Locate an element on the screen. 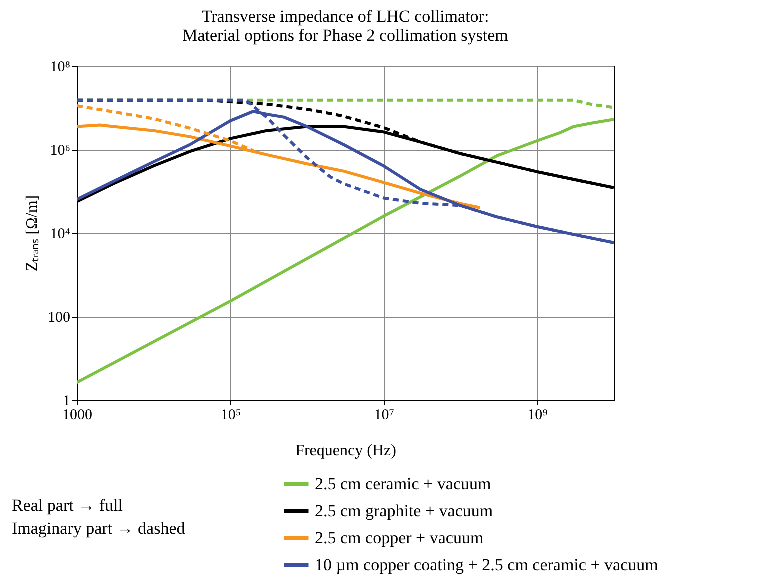 The width and height of the screenshot is (784, 575). y-tick-label: 10⁴ is located at coordinates (60, 234).